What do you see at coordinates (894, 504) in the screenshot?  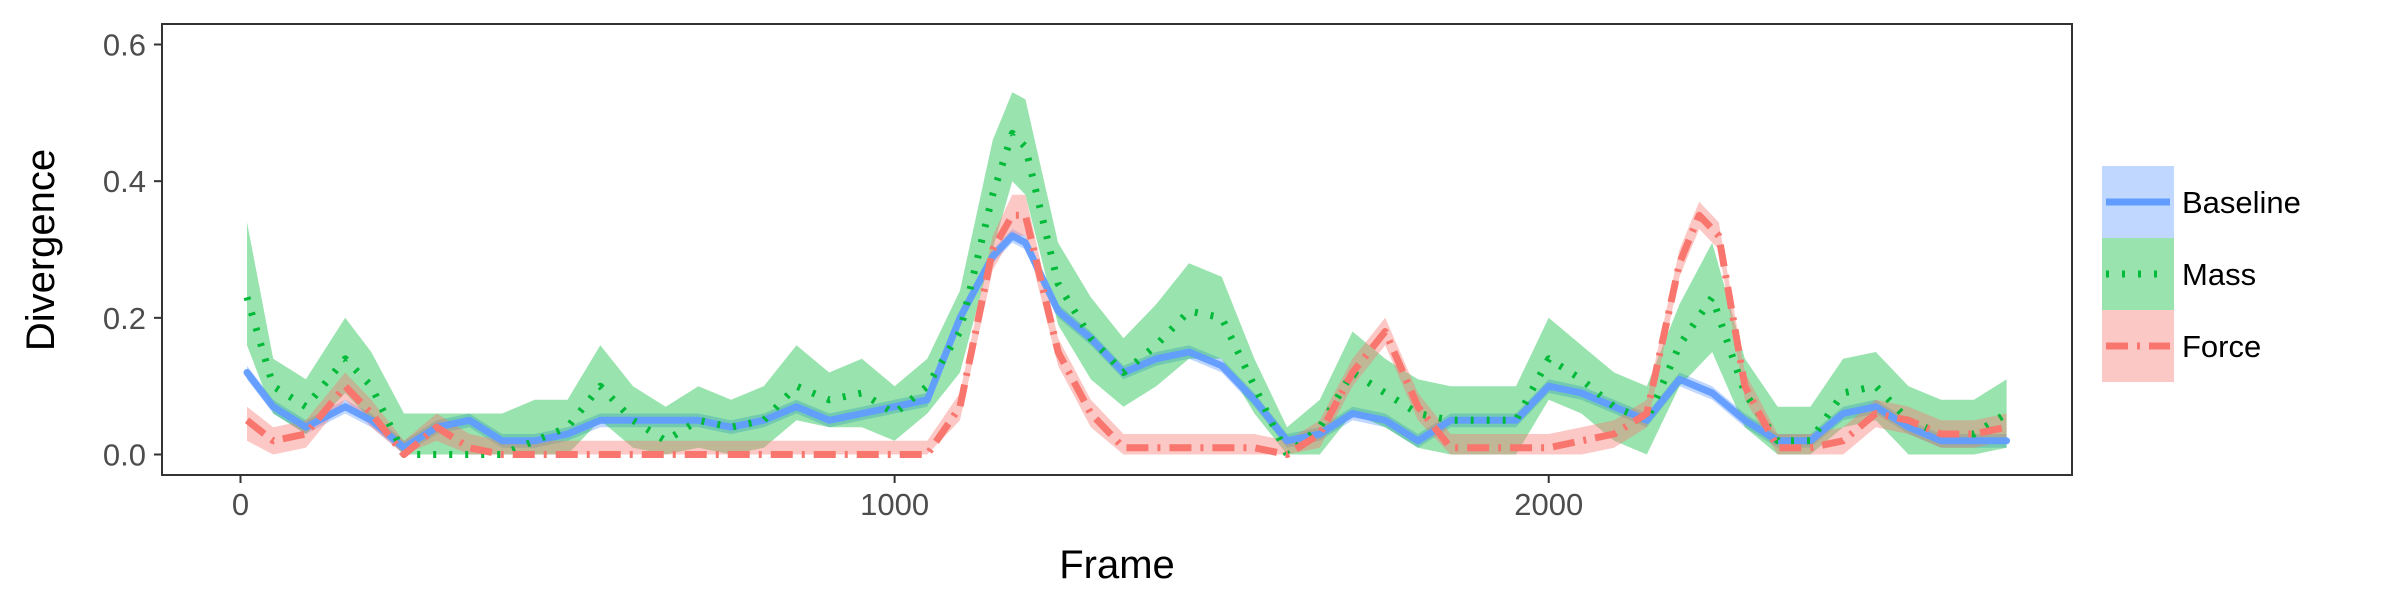 I see `x-tick-label: 1000` at bounding box center [894, 504].